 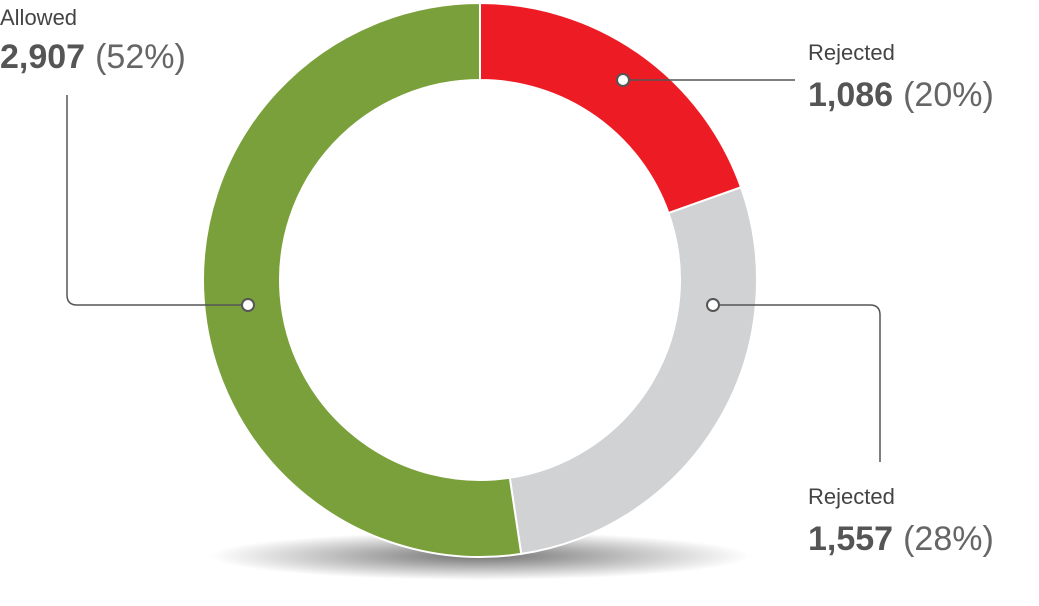 What do you see at coordinates (901, 95) in the screenshot?
I see `value-label: 1,086 (20%)` at bounding box center [901, 95].